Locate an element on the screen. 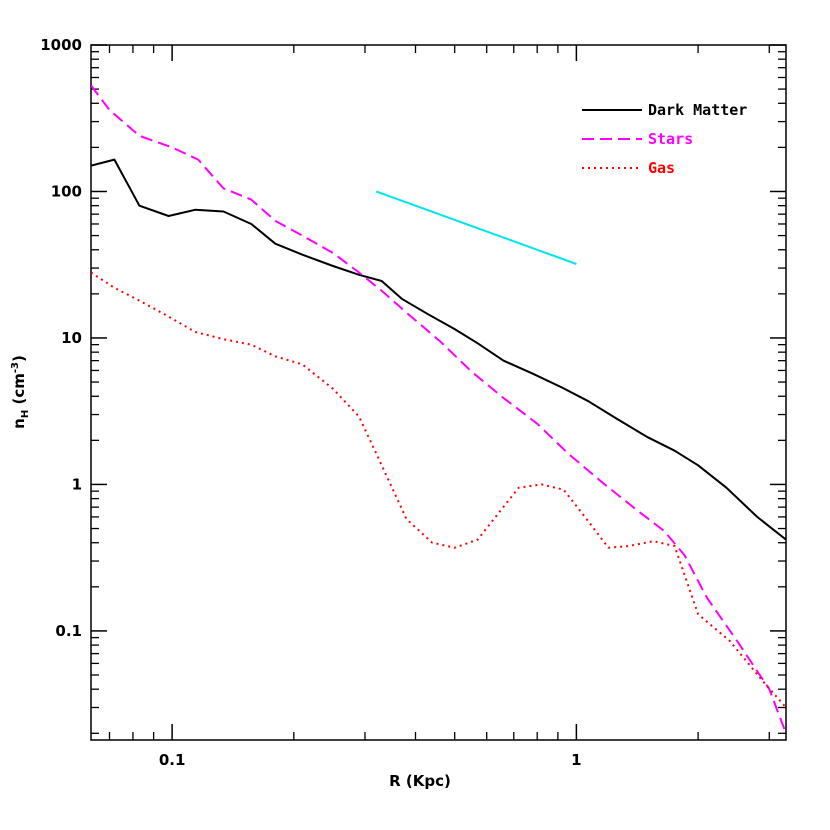  slope-reference-line is located at coordinates (476, 227).